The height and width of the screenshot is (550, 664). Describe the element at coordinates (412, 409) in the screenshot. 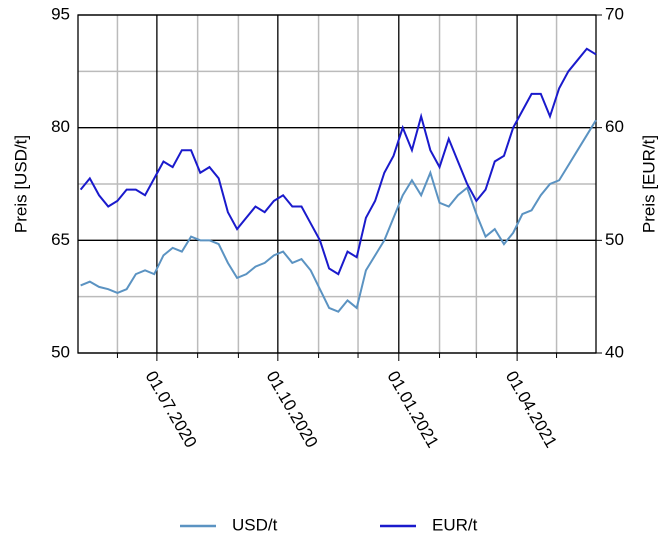

I see `x-tick-label: 01.01.2021` at that location.